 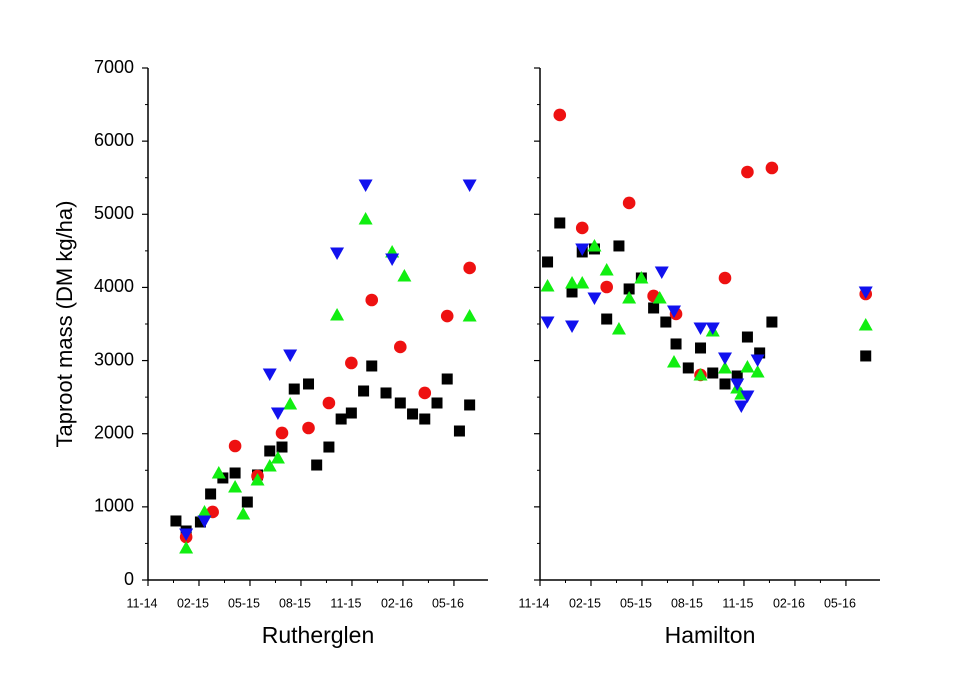 What do you see at coordinates (114, 359) in the screenshot?
I see `y-tick-label: 3000` at bounding box center [114, 359].